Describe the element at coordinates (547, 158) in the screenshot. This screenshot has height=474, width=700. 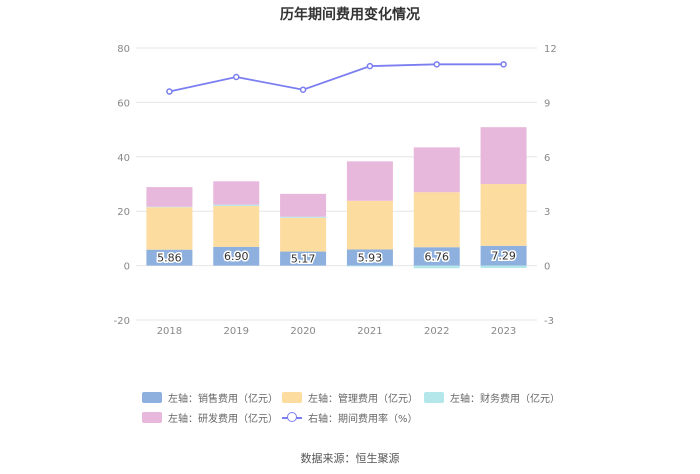
I see `right-axis-tick-label: 6` at that location.